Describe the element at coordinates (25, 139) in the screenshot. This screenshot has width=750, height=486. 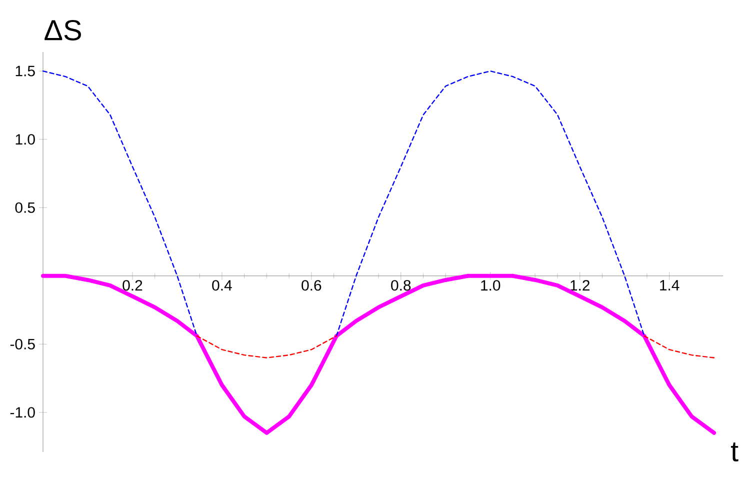
I see `y-tick-label: 1.0` at that location.